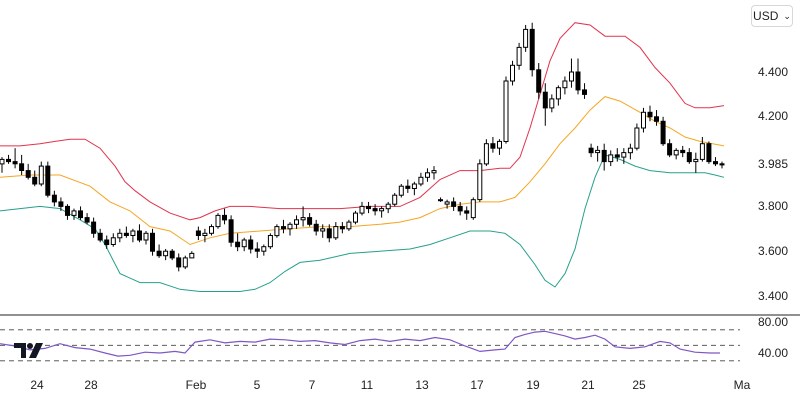 This screenshot has width=800, height=400. What do you see at coordinates (257, 385) in the screenshot?
I see `time-tick-label: 5` at bounding box center [257, 385].